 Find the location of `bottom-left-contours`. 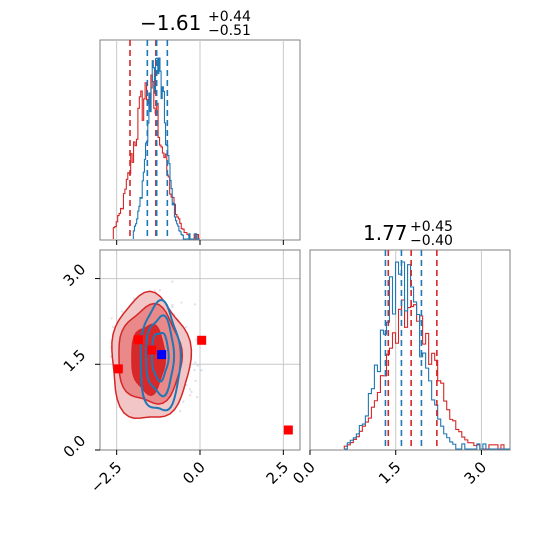

bottom-left-contours is located at coordinates (200, 350).